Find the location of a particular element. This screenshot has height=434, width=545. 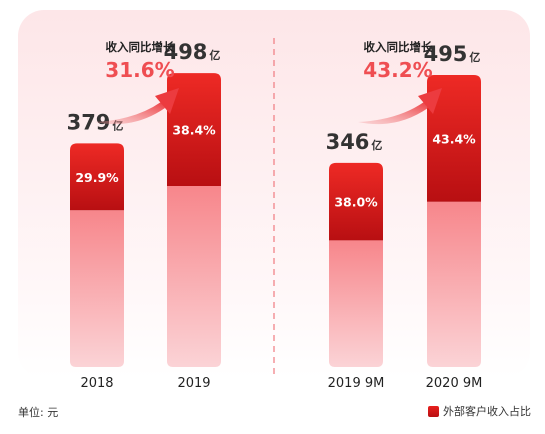

category-label: 2019 is located at coordinates (193, 383).